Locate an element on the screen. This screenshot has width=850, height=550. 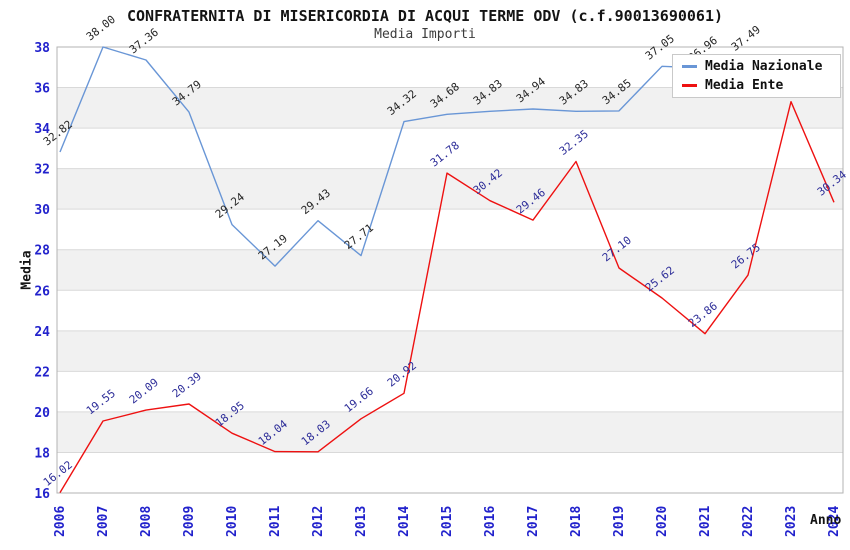
legend-item-media-nazionale: Media Nazionale is located at coordinates (756, 66).